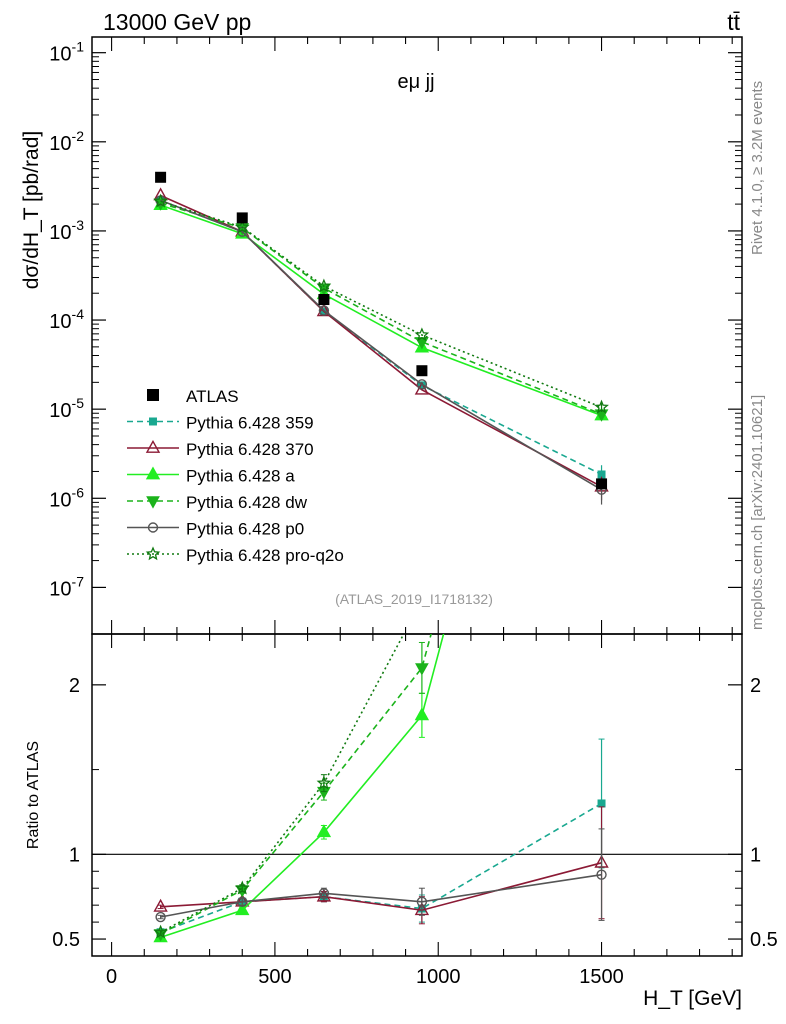 Image resolution: width=786 pixels, height=1024 pixels. I want to click on tick-exponent: -5, so click(78, 403).